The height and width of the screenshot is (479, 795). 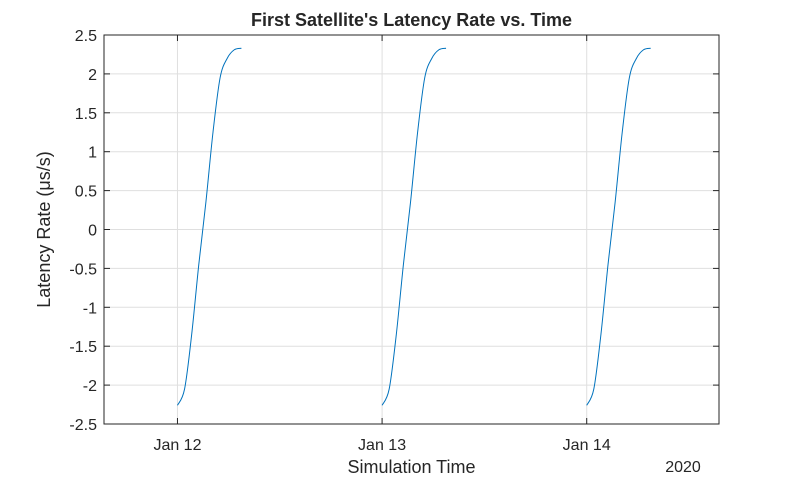 I want to click on y-tick-label: -0.5, so click(x=83, y=269).